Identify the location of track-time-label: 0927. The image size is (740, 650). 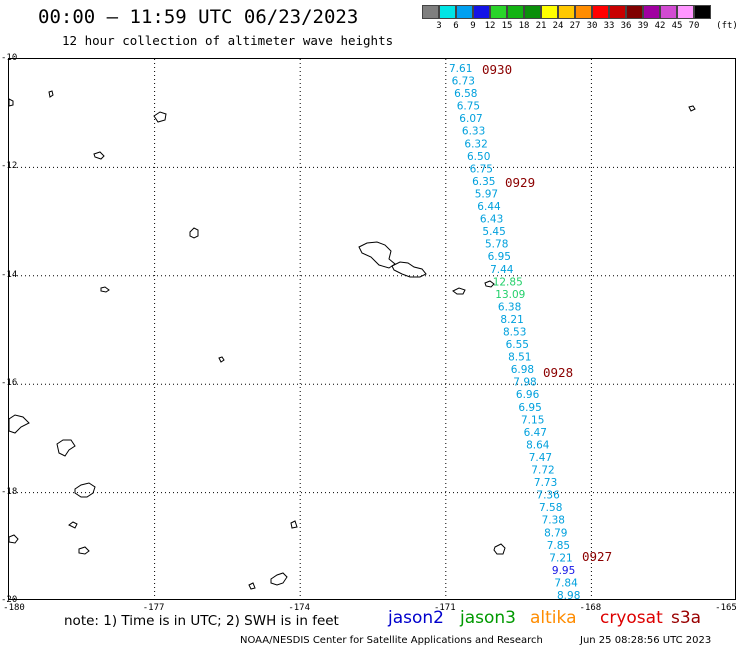
(597, 556).